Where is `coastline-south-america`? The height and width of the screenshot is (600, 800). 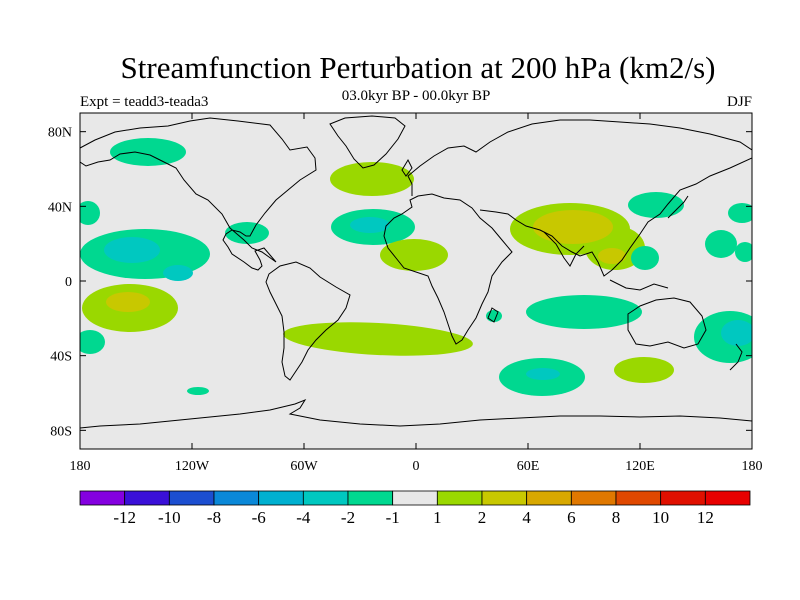 coastline-south-america is located at coordinates (308, 321).